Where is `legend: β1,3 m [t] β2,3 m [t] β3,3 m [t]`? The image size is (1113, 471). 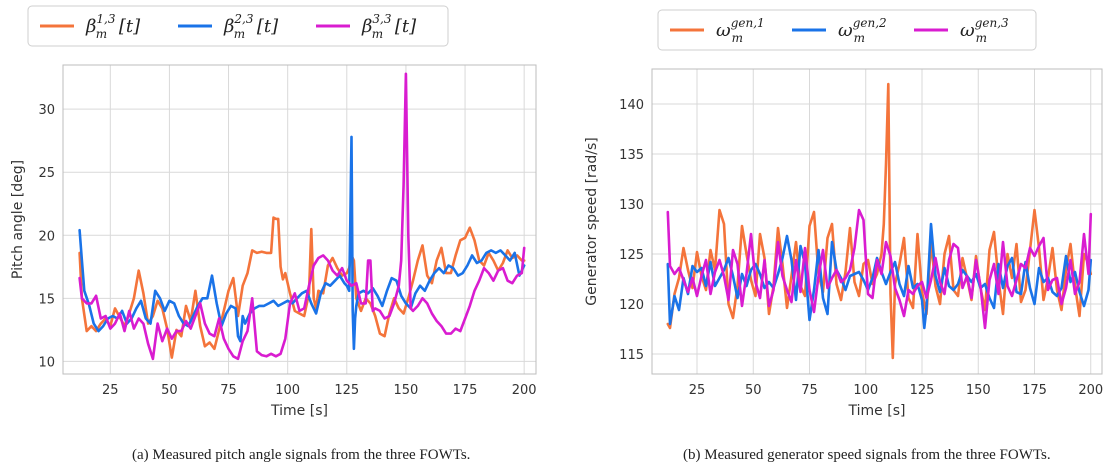 legend: β1,3 m [t] β2,3 m [t] β3,3 m [t] is located at coordinates (238, 26).